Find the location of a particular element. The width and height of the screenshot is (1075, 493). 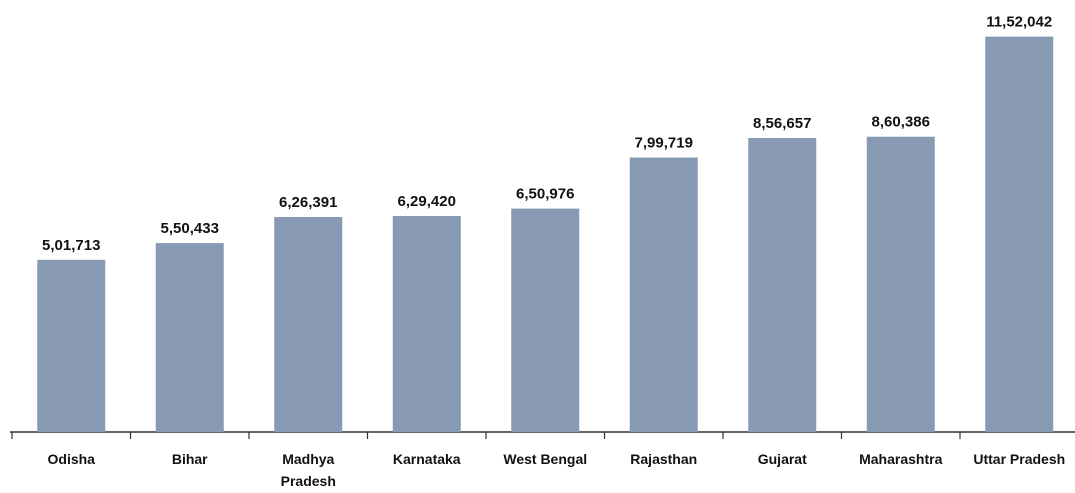

x-tick-label: Uttar Pradesh is located at coordinates (1019, 459).